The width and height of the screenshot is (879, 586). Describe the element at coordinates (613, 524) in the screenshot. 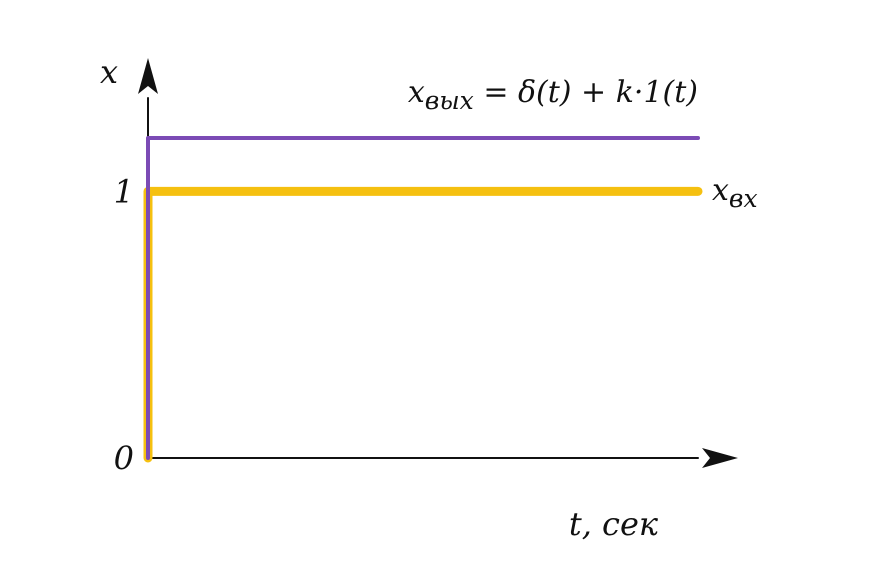

I see `x-axis-title: t, сек` at that location.